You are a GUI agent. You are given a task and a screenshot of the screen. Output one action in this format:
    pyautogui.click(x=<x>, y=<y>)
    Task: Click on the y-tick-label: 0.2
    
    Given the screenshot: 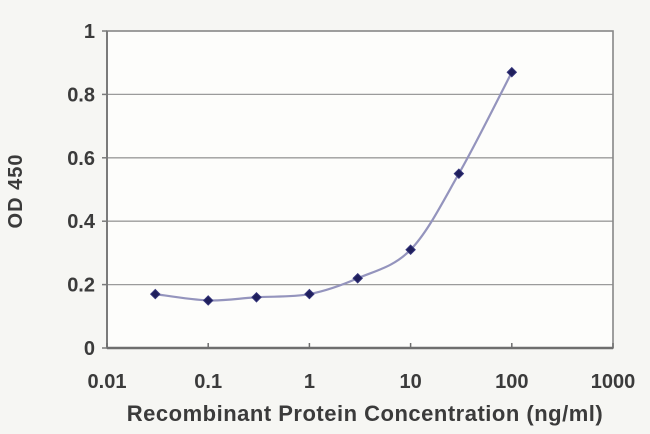 What is the action you would take?
    pyautogui.click(x=81, y=286)
    